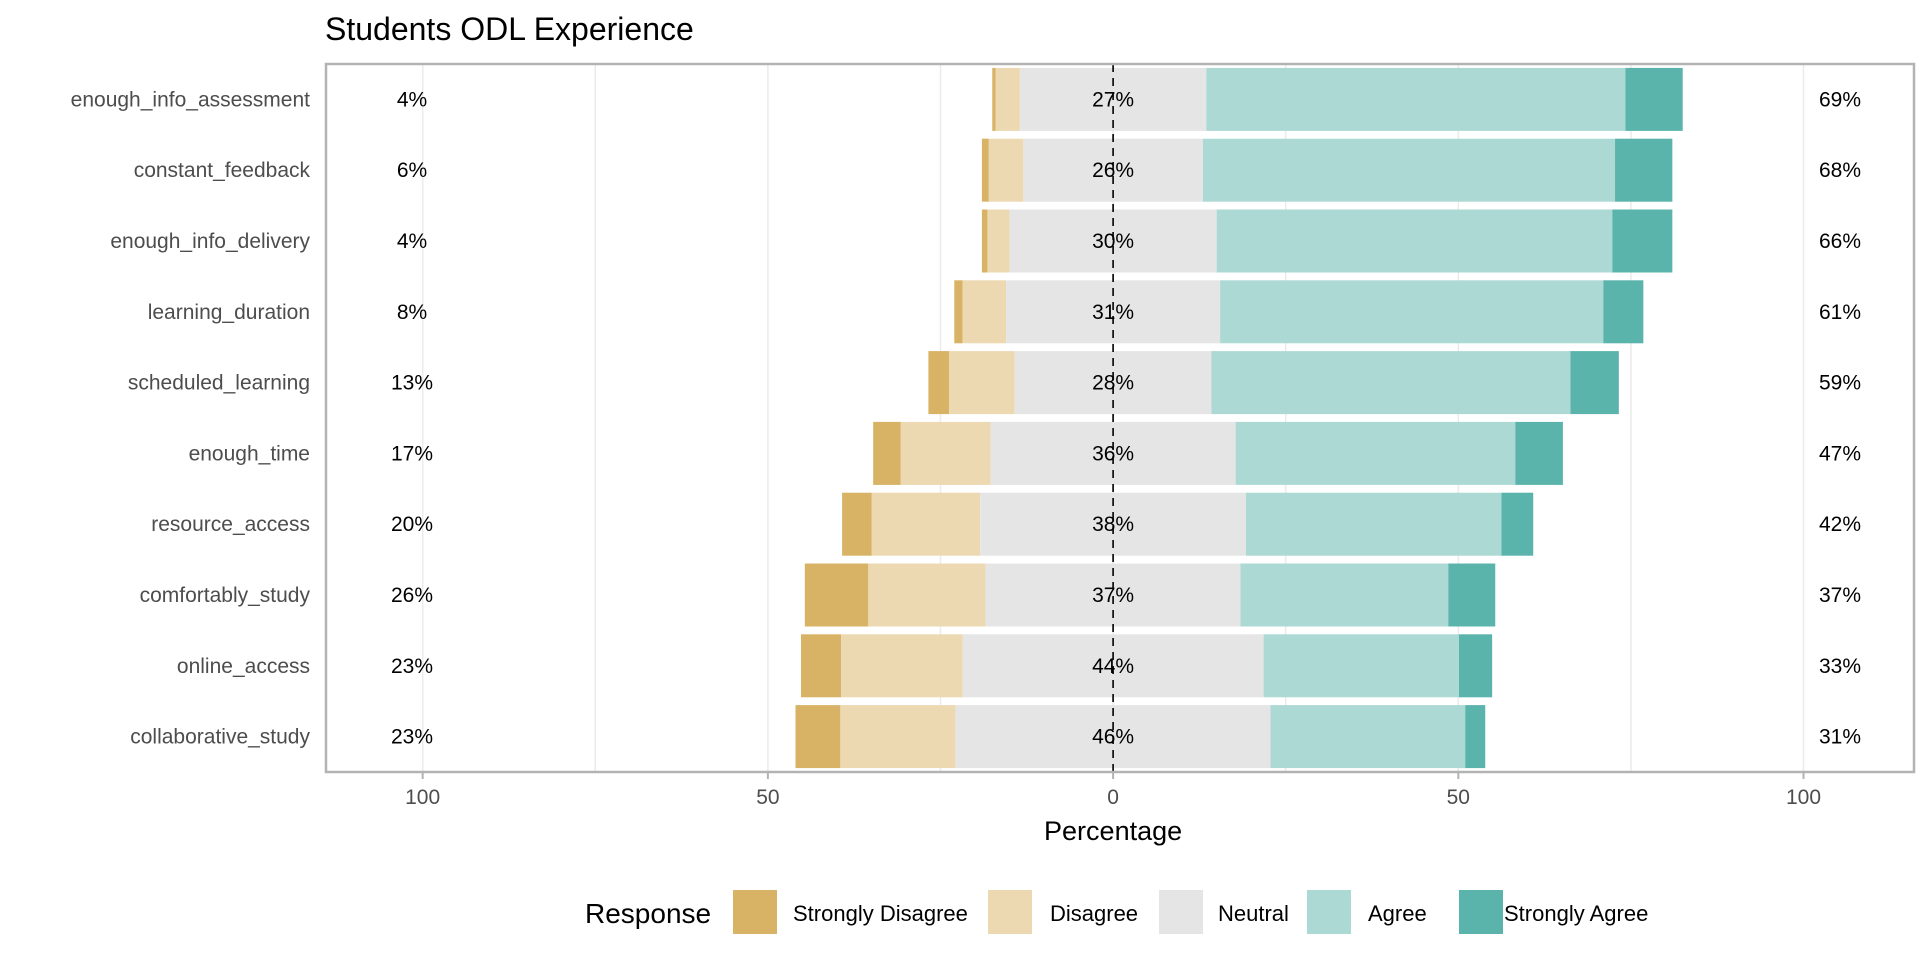  I want to click on neutral-percentage-label: 46%, so click(1113, 737).